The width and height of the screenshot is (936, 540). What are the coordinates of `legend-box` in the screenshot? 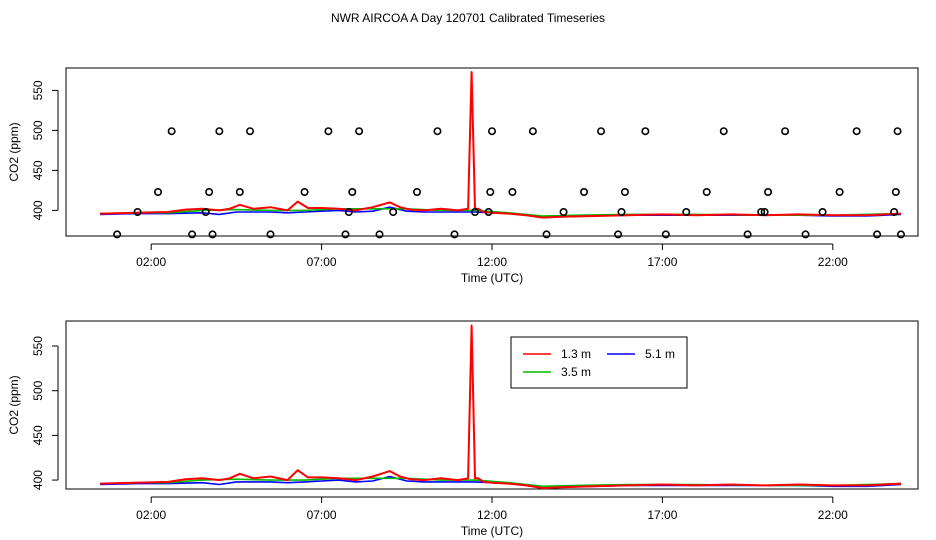 It's located at (599, 362).